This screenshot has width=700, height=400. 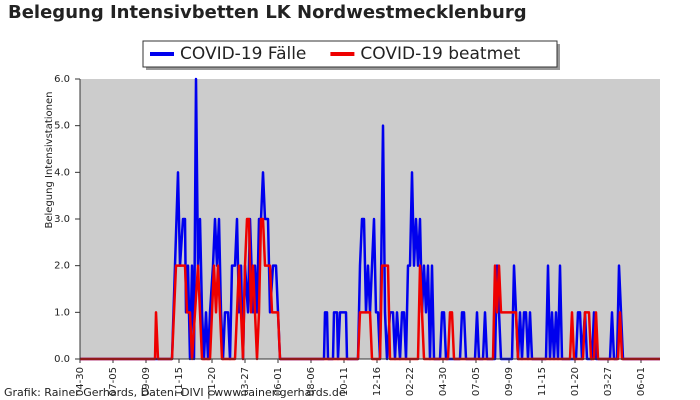 What do you see at coordinates (243, 54) in the screenshot?
I see `legend-label: COVID-19 Fälle` at bounding box center [243, 54].